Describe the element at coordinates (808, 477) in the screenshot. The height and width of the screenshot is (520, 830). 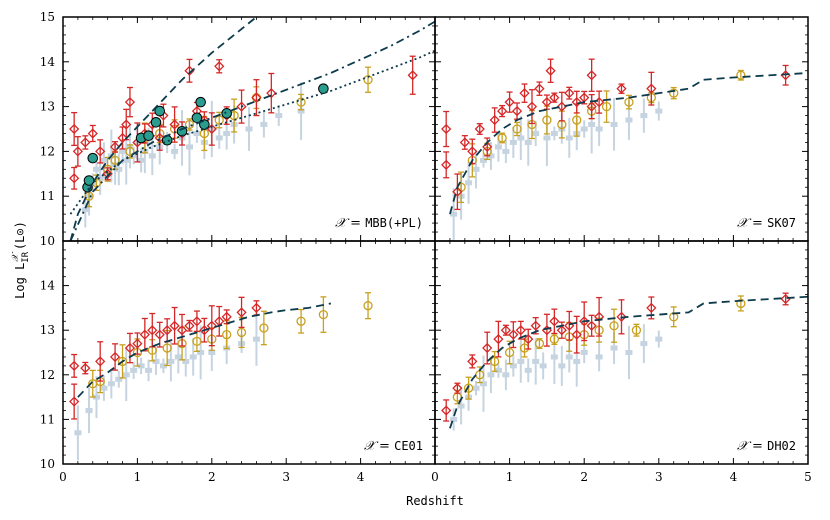
I see `x-tick-label-right: 5` at that location.